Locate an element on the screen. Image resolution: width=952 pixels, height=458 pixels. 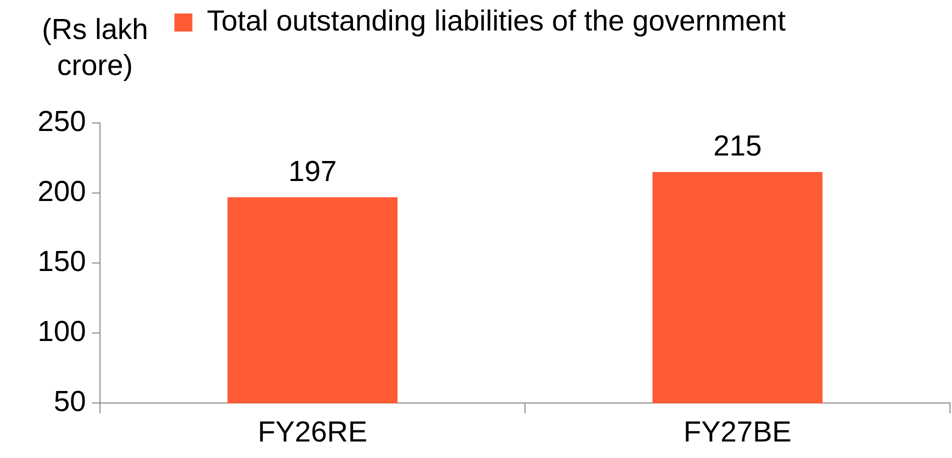
data-label: 215 is located at coordinates (737, 146).